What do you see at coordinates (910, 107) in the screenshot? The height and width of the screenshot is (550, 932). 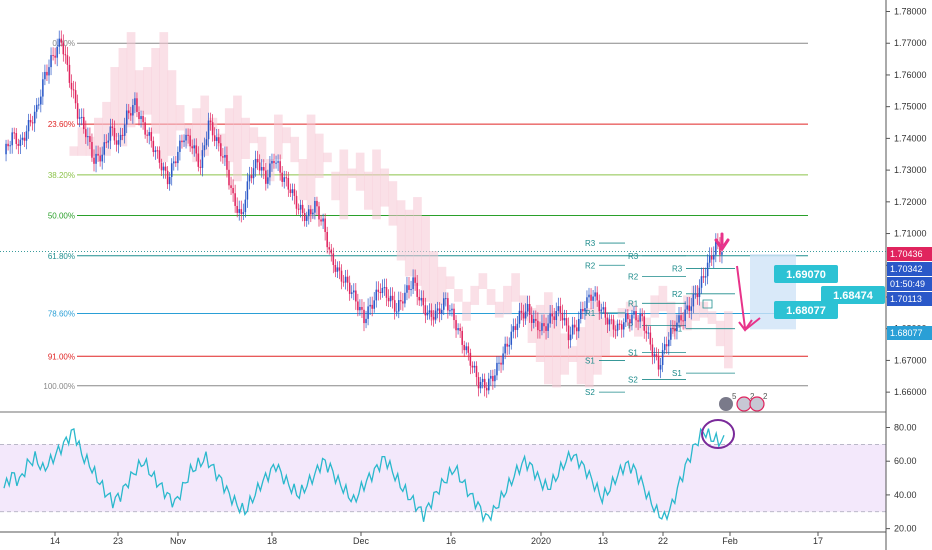 I see `price-tick-label: 1.75000` at bounding box center [910, 107].